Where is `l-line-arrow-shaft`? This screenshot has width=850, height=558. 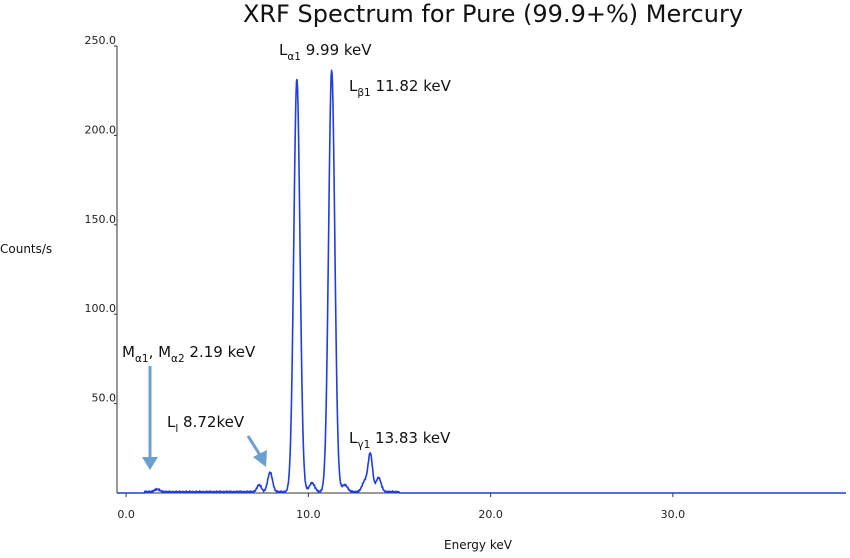 l-line-arrow-shaft is located at coordinates (254, 445).